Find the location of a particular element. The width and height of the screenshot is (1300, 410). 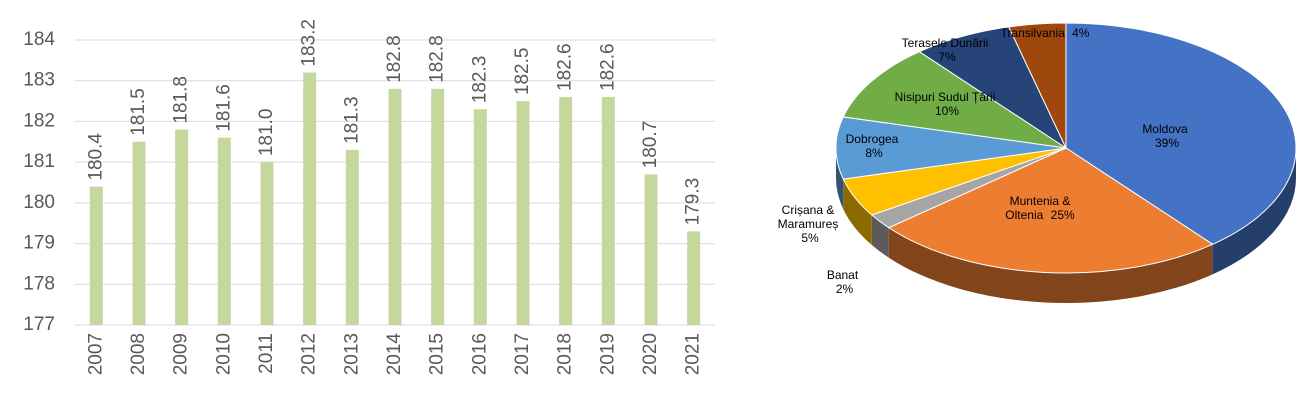

value-label: 181.8 is located at coordinates (181, 100).